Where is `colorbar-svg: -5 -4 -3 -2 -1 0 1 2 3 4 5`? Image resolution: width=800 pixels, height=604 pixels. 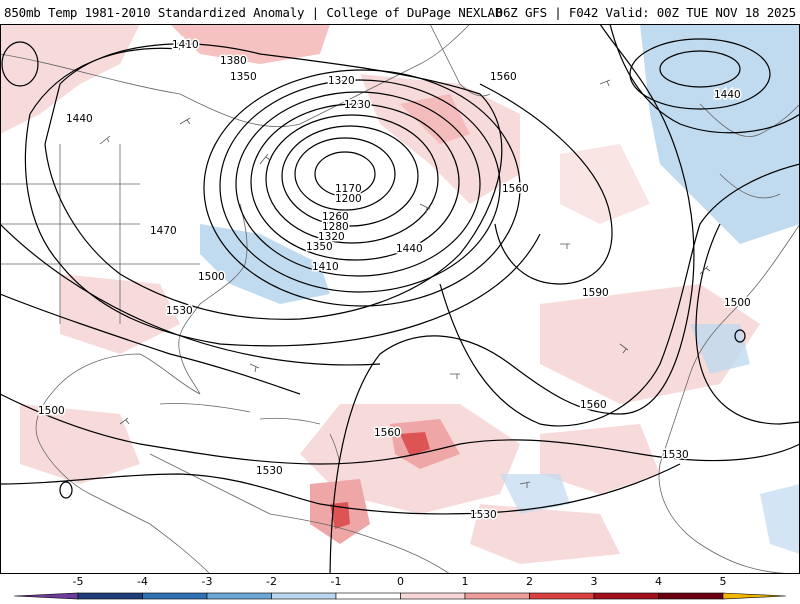
colorbar-svg: -5 -4 -3 -2 -1 0 1 2 3 4 5 is located at coordinates (400, 587).